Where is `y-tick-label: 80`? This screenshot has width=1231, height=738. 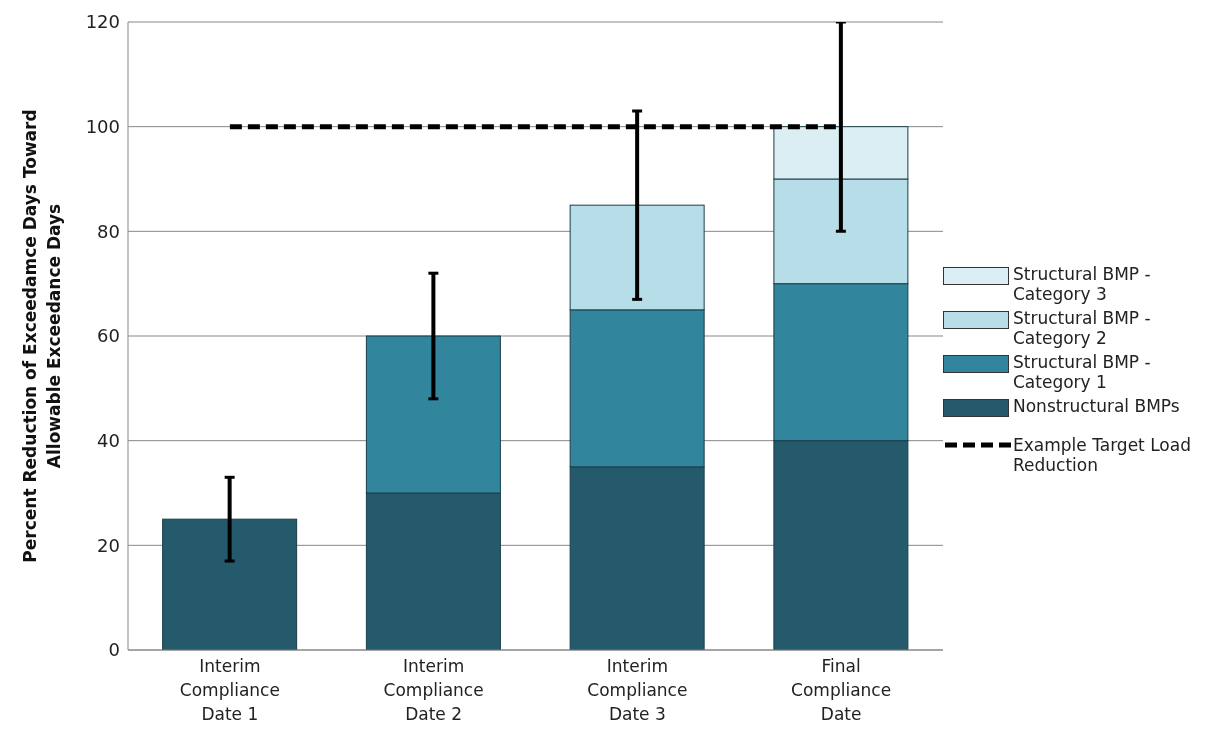
y-tick-label: 80 is located at coordinates (108, 231).